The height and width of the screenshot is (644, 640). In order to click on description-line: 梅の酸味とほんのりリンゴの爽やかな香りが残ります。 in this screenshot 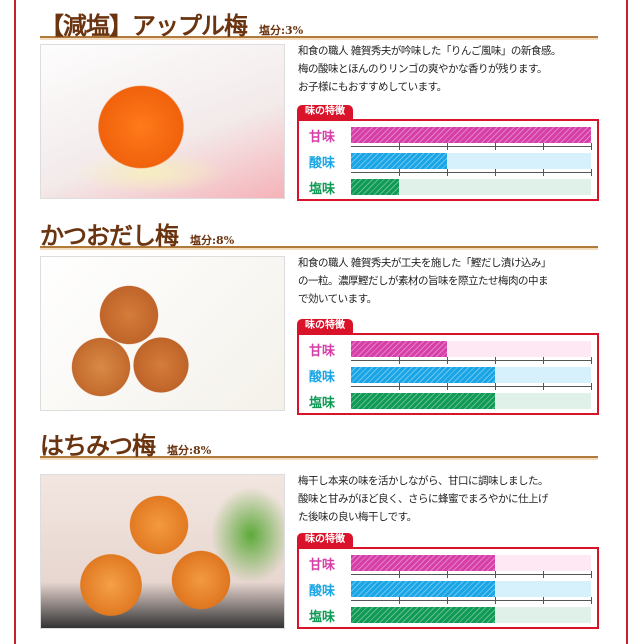, I will do `click(422, 69)`.